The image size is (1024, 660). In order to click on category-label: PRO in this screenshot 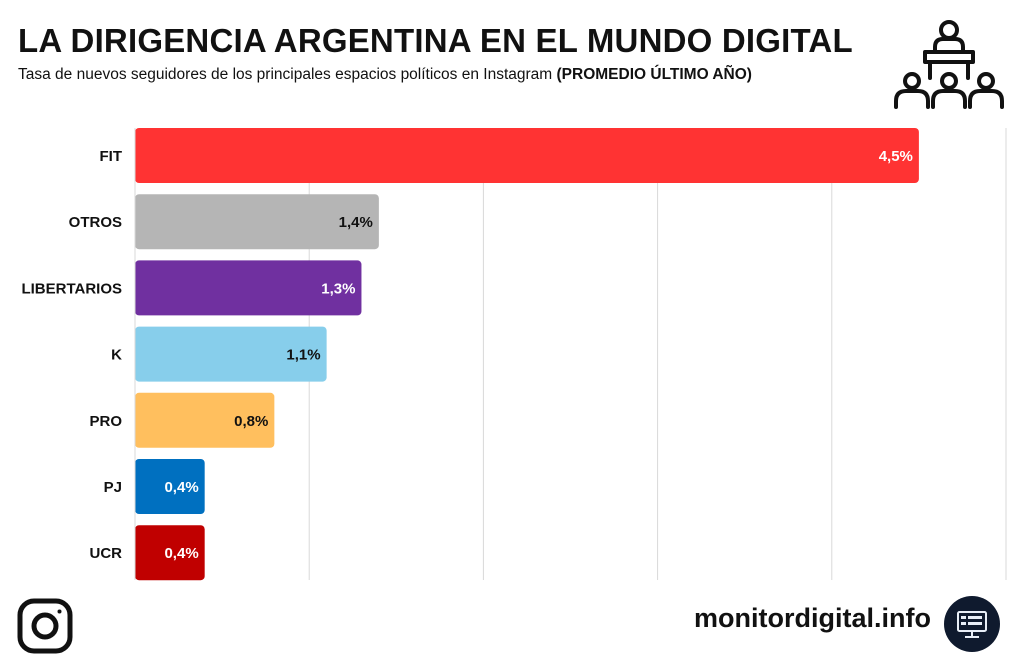, I will do `click(105, 421)`.